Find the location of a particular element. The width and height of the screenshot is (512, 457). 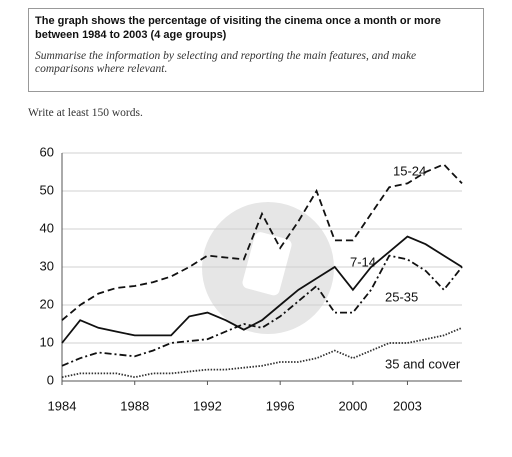

x-tick-label: 1984 is located at coordinates (62, 405).